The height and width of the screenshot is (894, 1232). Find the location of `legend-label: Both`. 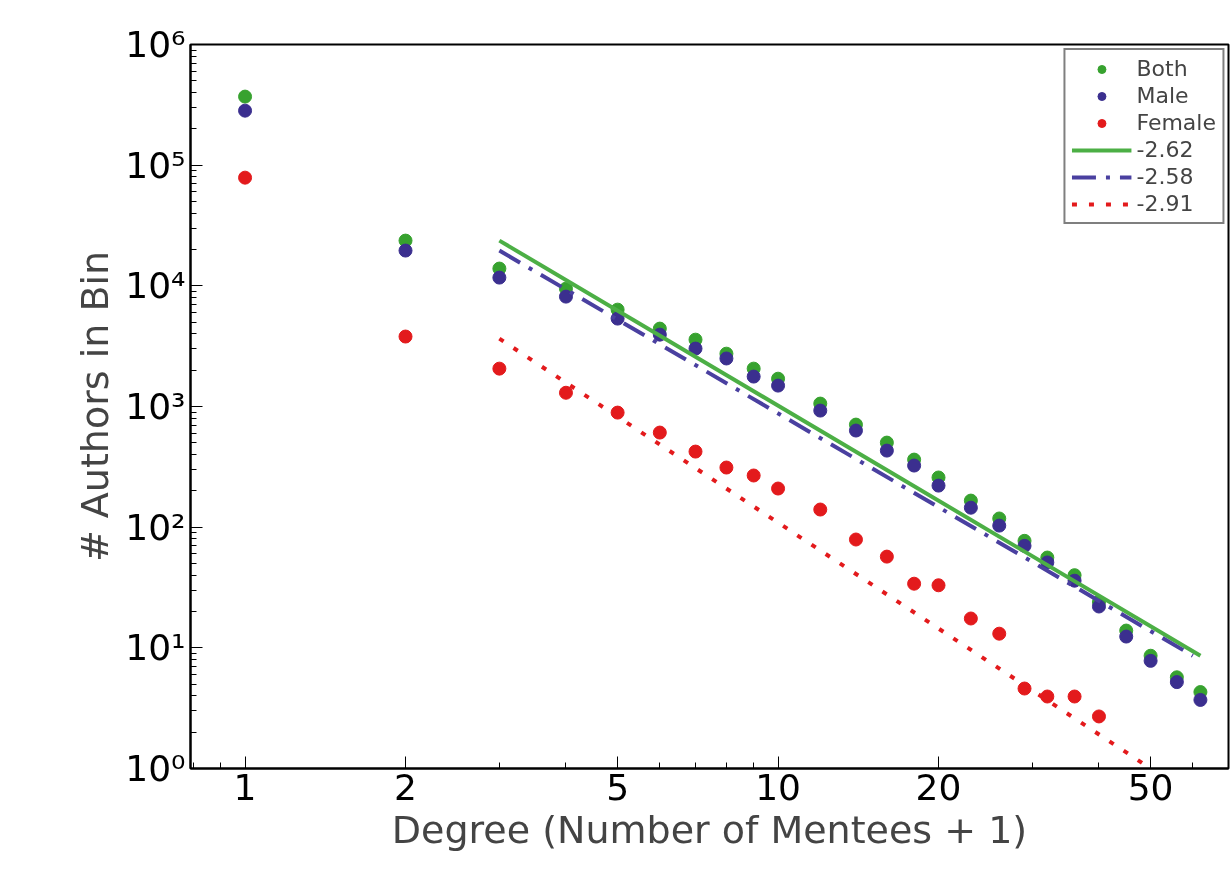

legend-label: Both is located at coordinates (1162, 68).